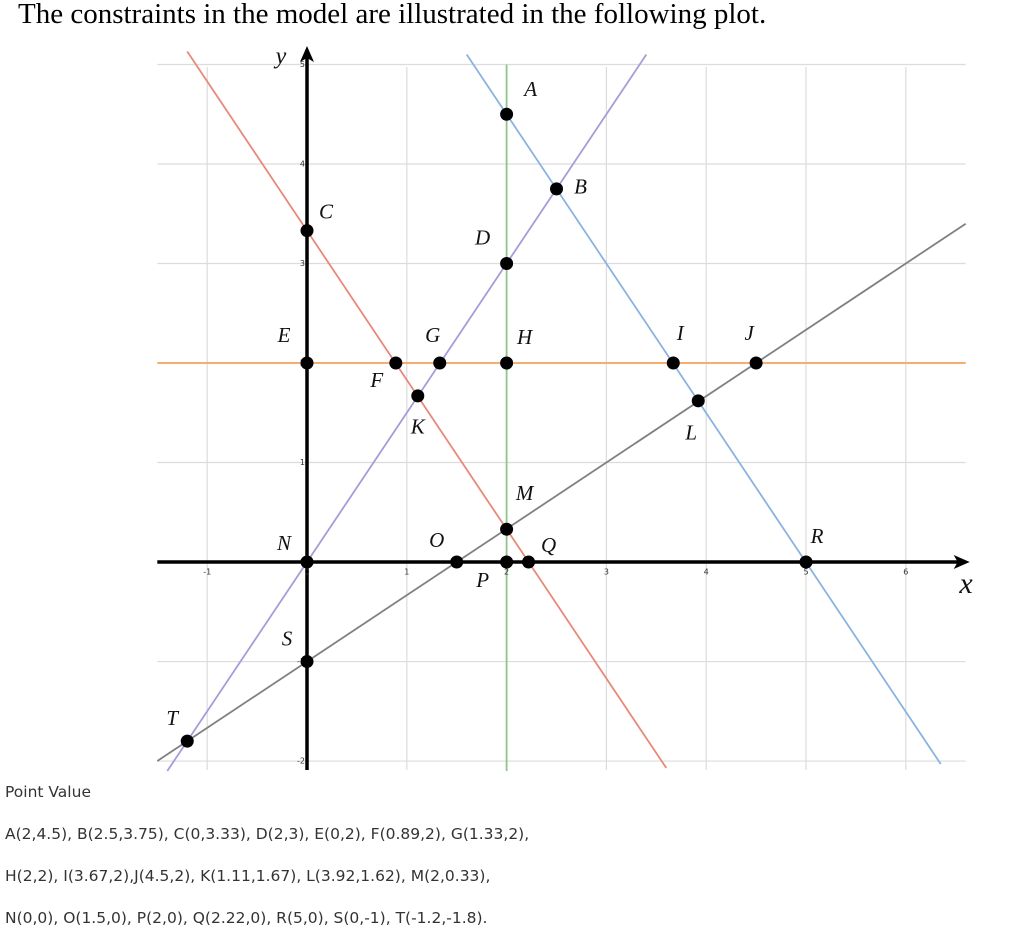 The height and width of the screenshot is (948, 1024). I want to click on x-axis-arrow, so click(961, 562).